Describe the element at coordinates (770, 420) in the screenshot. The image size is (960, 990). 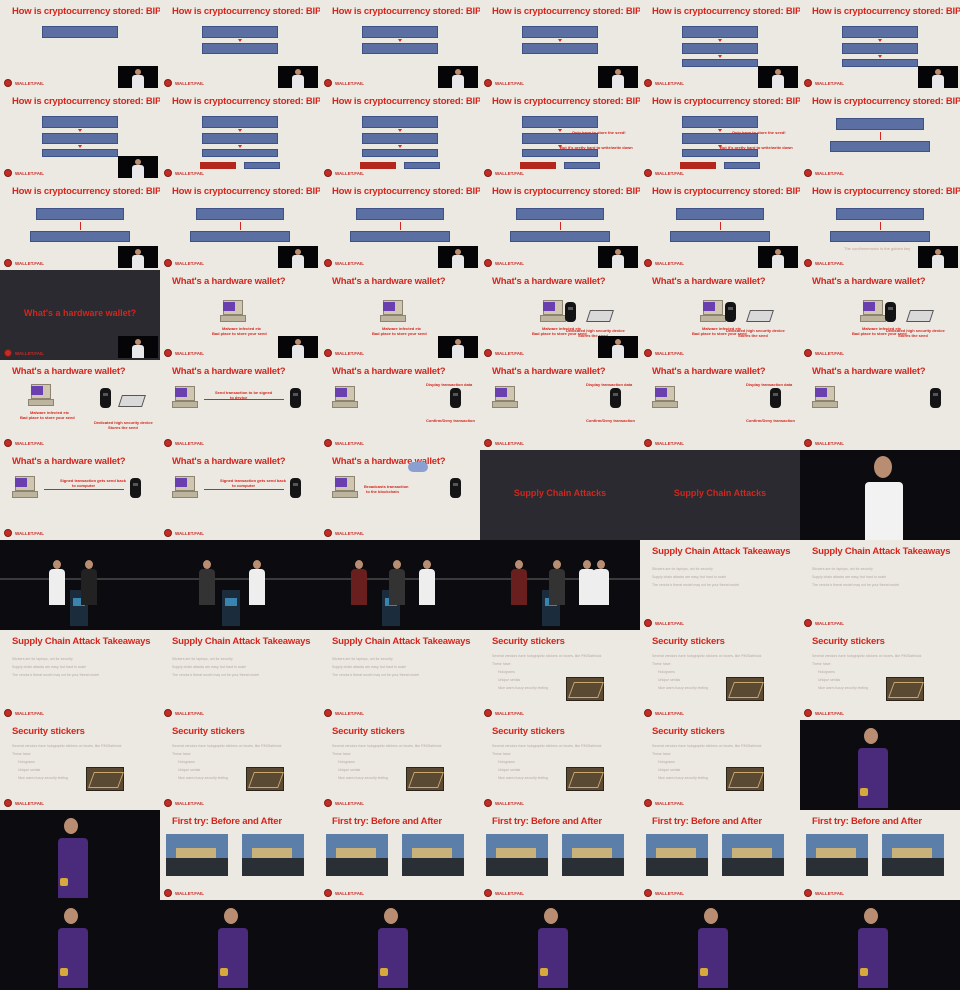
I see `confirm-deny-label: Confirm/Deny transaction` at that location.